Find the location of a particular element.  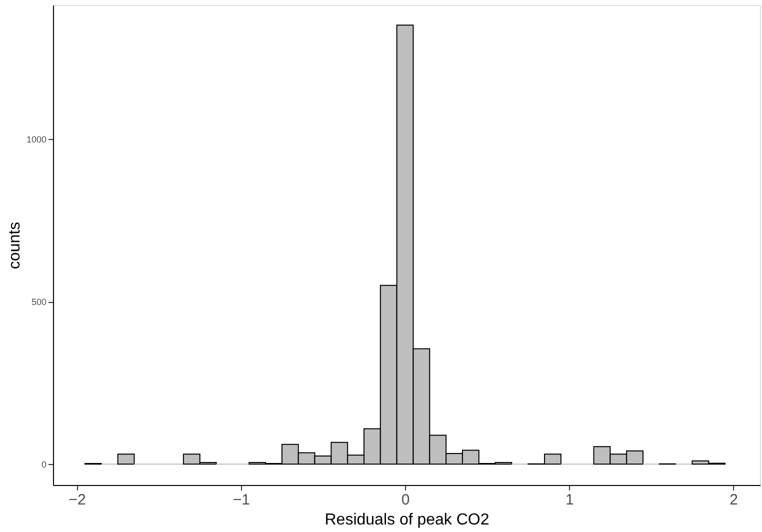

x-tick-label: 2 is located at coordinates (734, 500).